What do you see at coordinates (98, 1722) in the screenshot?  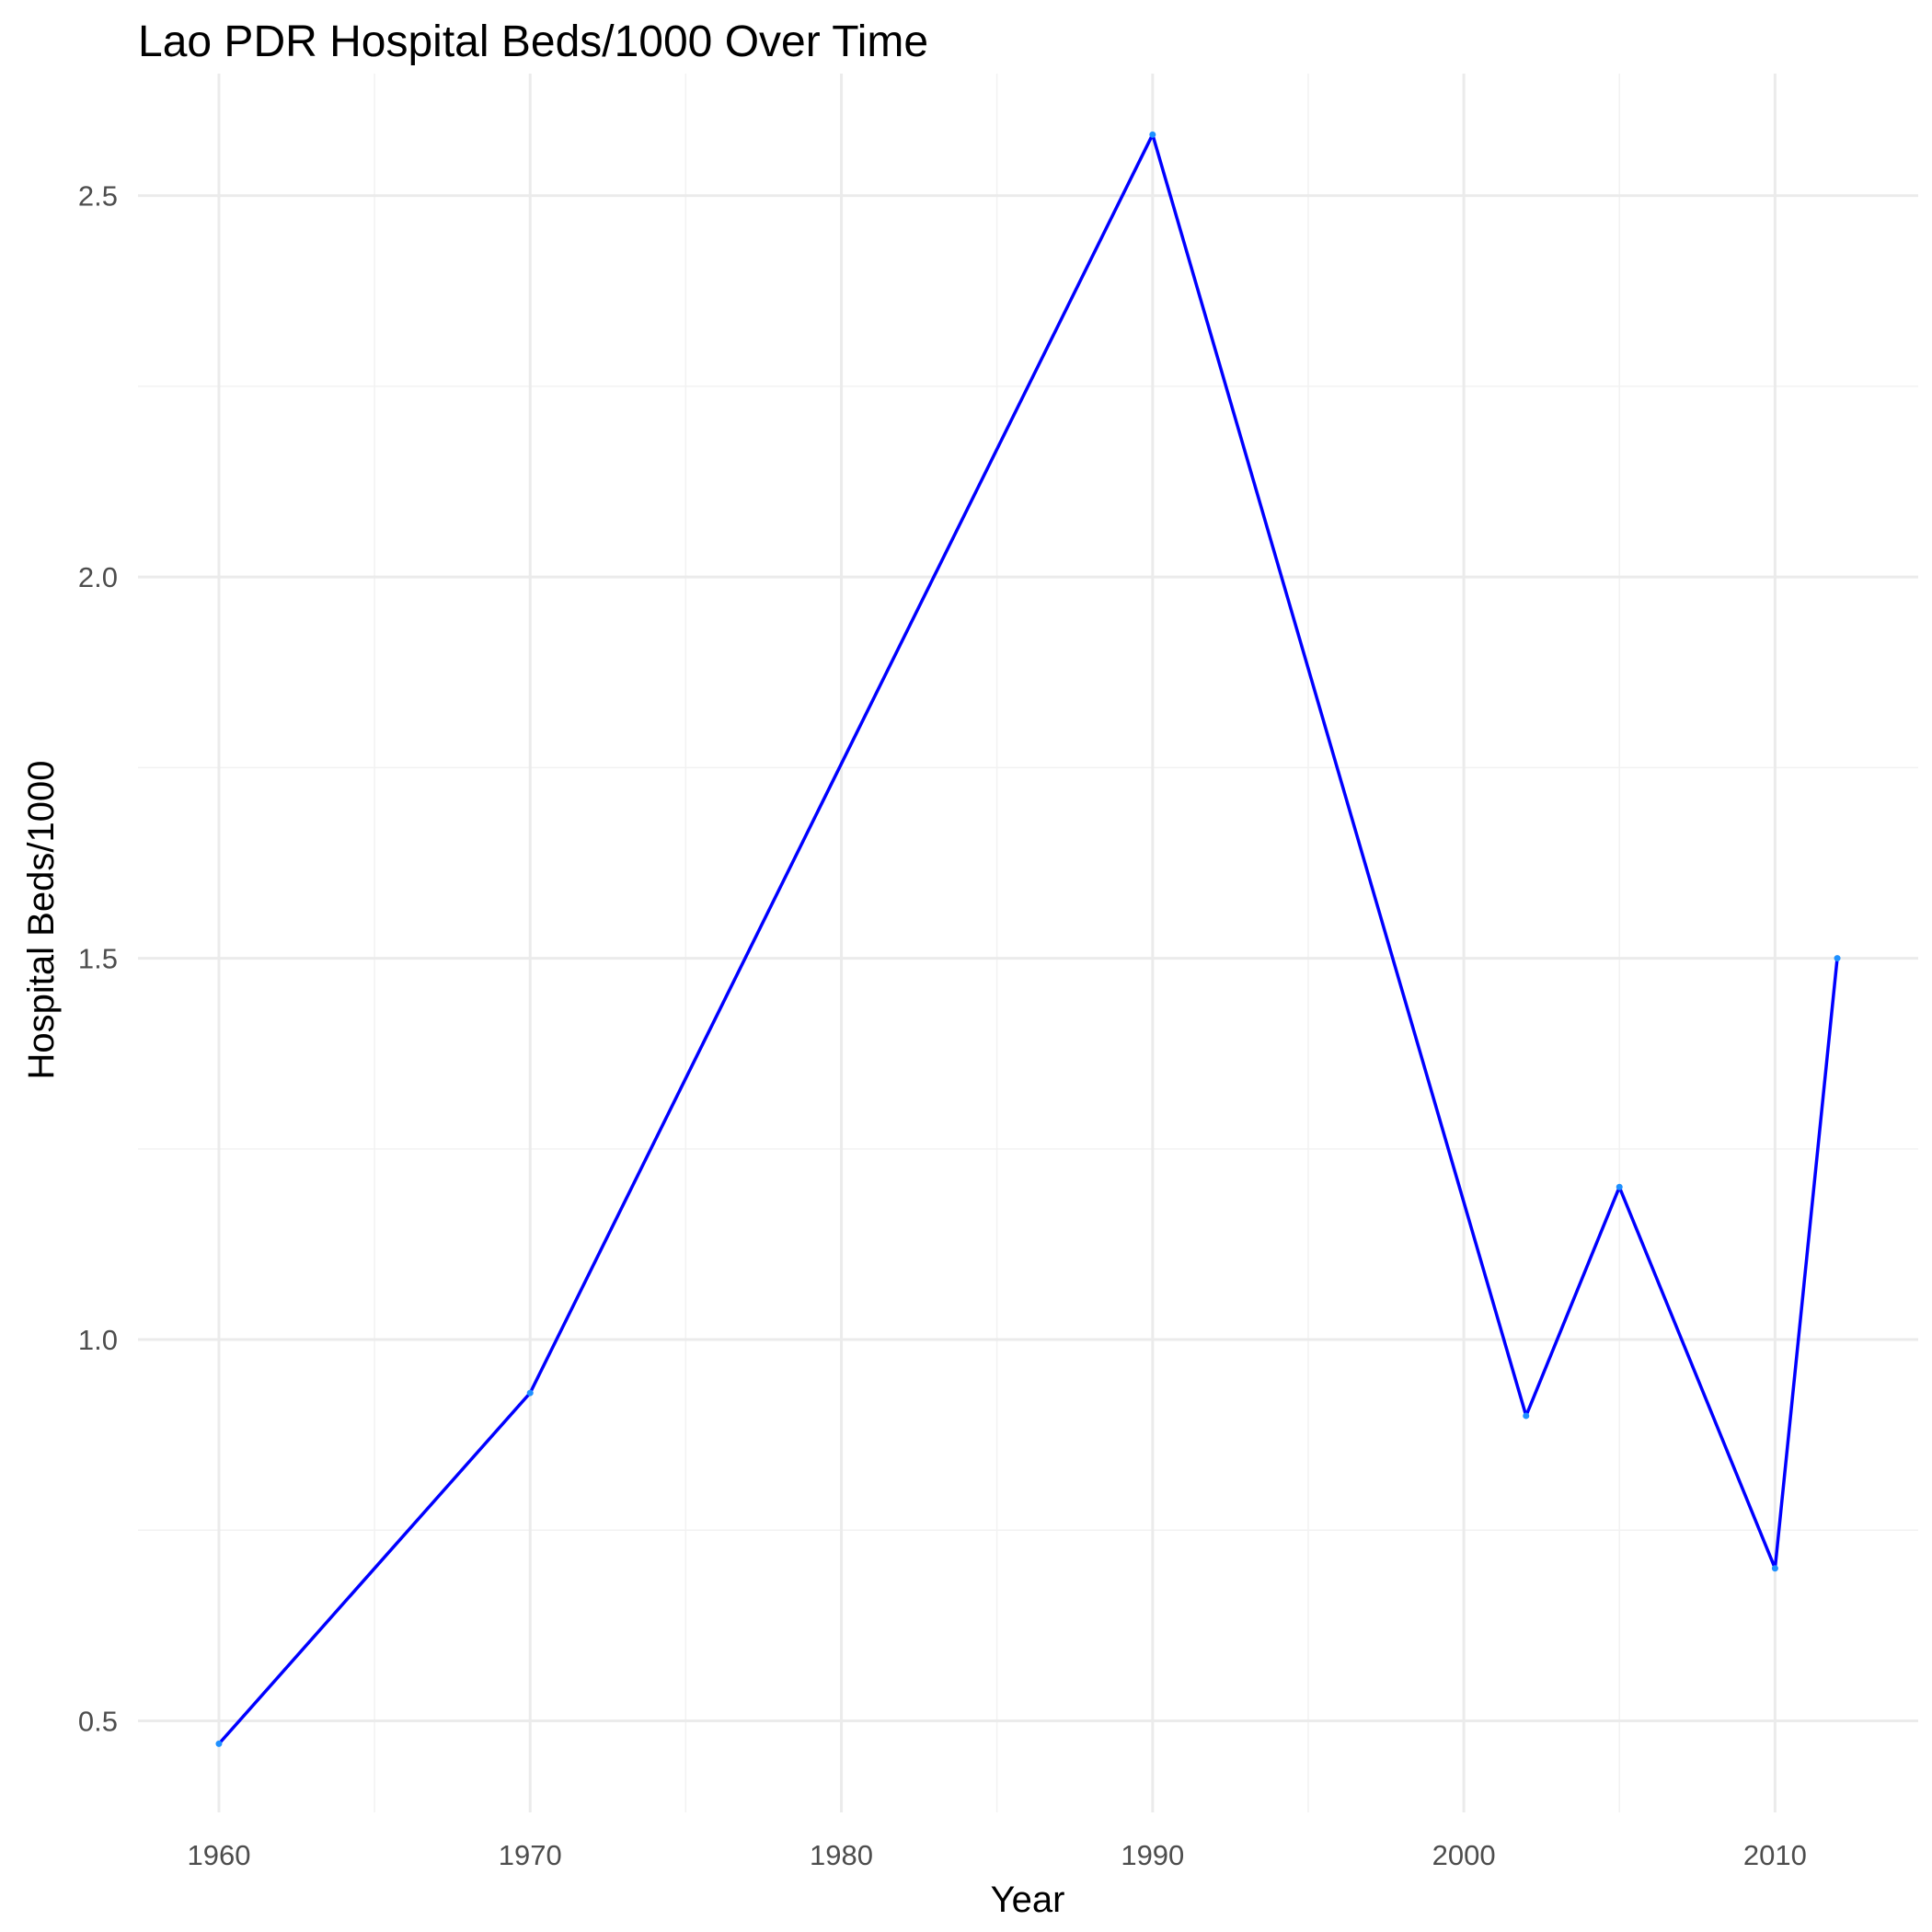 I see `y-tick-label: 0.5` at bounding box center [98, 1722].